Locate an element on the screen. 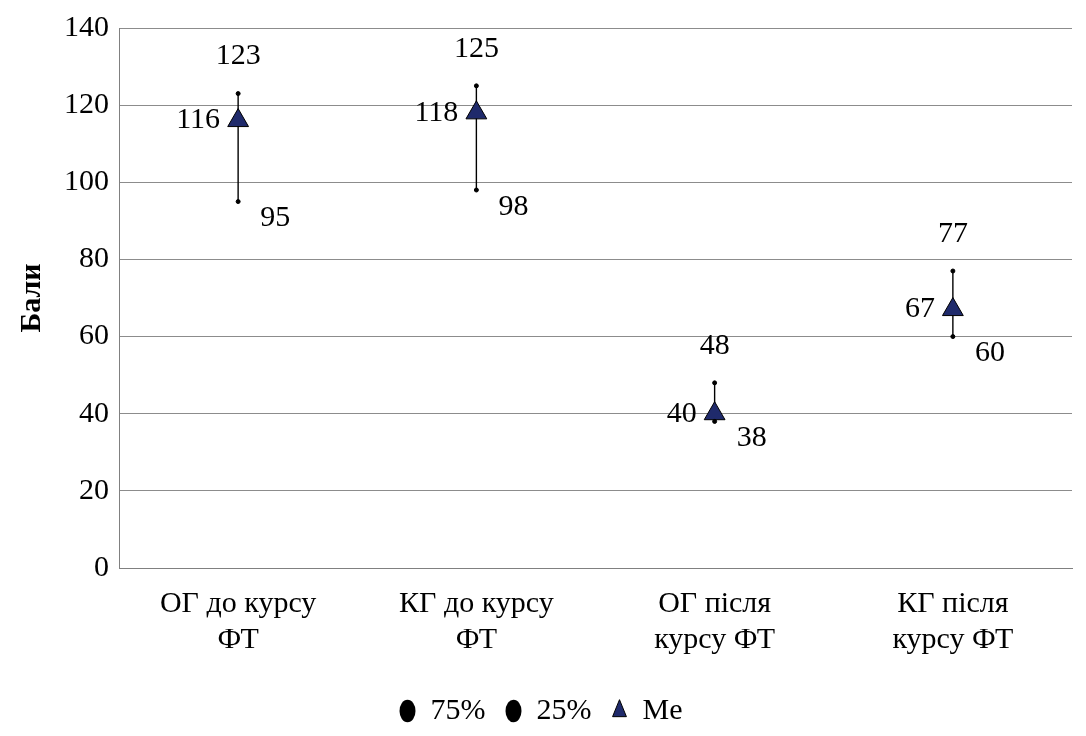  data-label: 123 is located at coordinates (238, 54).